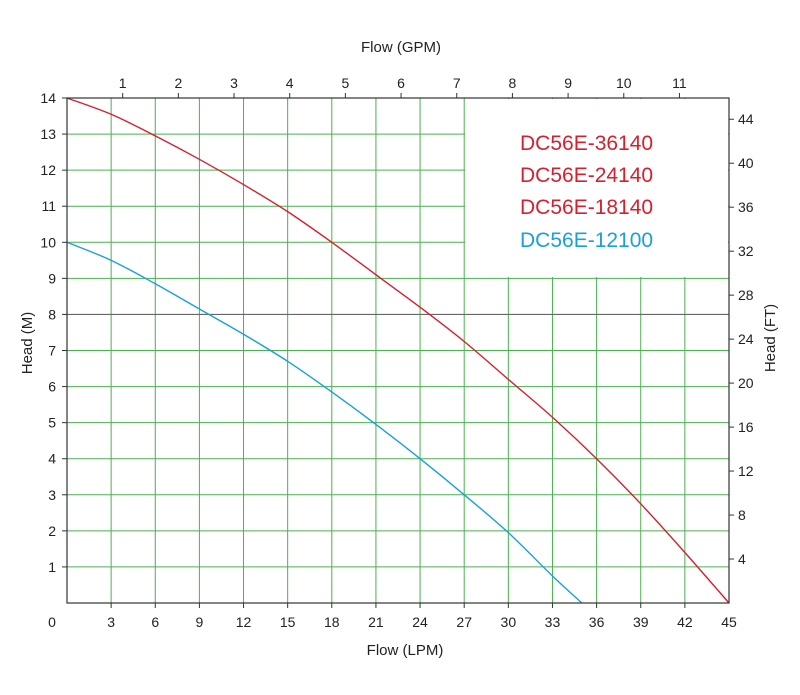 The image size is (800, 695). What do you see at coordinates (200, 622) in the screenshot?
I see `x-tick-label: 9` at bounding box center [200, 622].